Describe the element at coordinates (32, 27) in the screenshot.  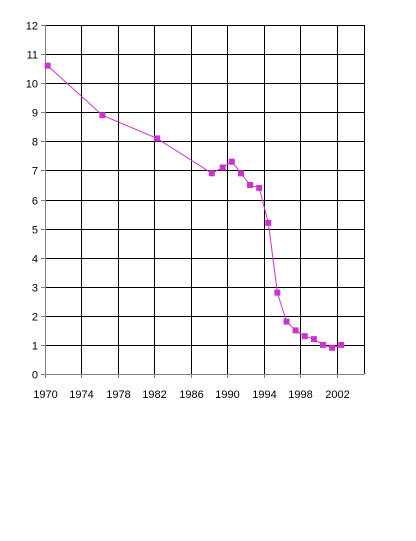
I see `y-tick-label: 12` at that location.